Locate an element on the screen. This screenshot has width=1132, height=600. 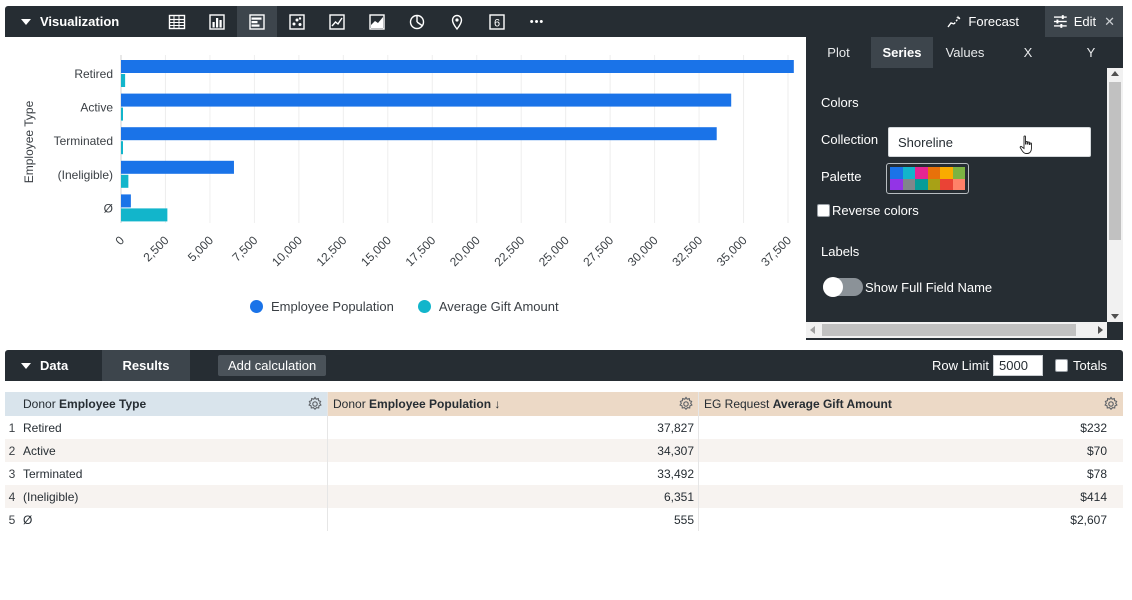
cell-employee-population: 555 is located at coordinates (513, 519).